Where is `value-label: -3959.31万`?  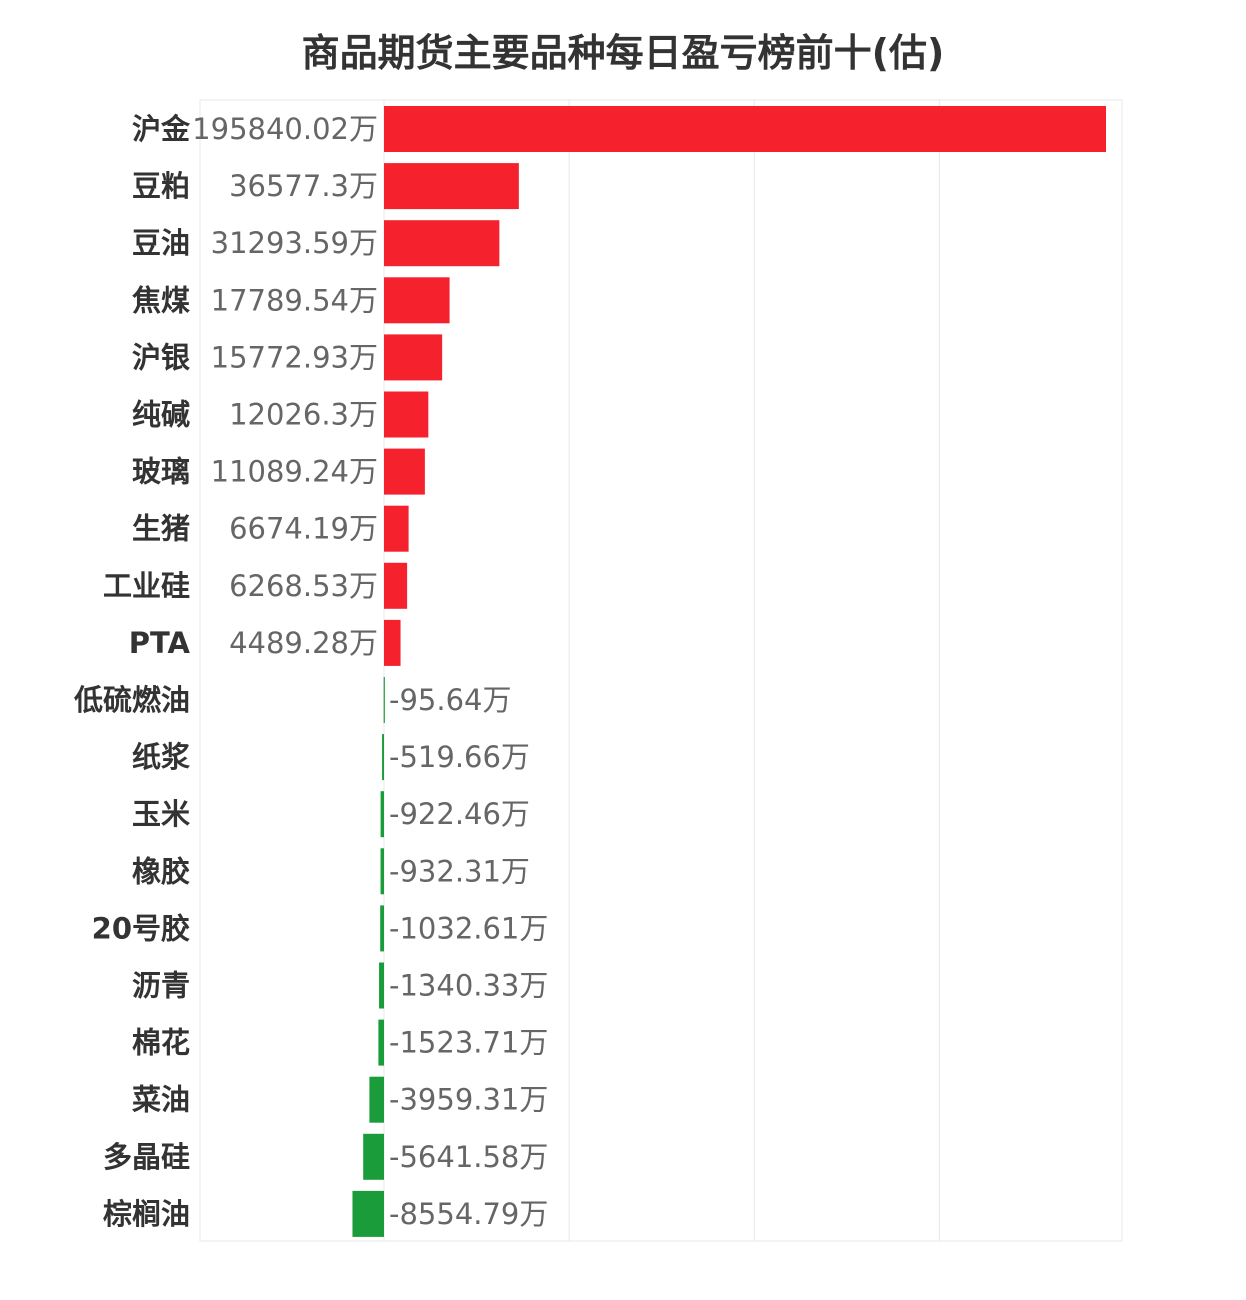 value-label: -3959.31万 is located at coordinates (468, 1100).